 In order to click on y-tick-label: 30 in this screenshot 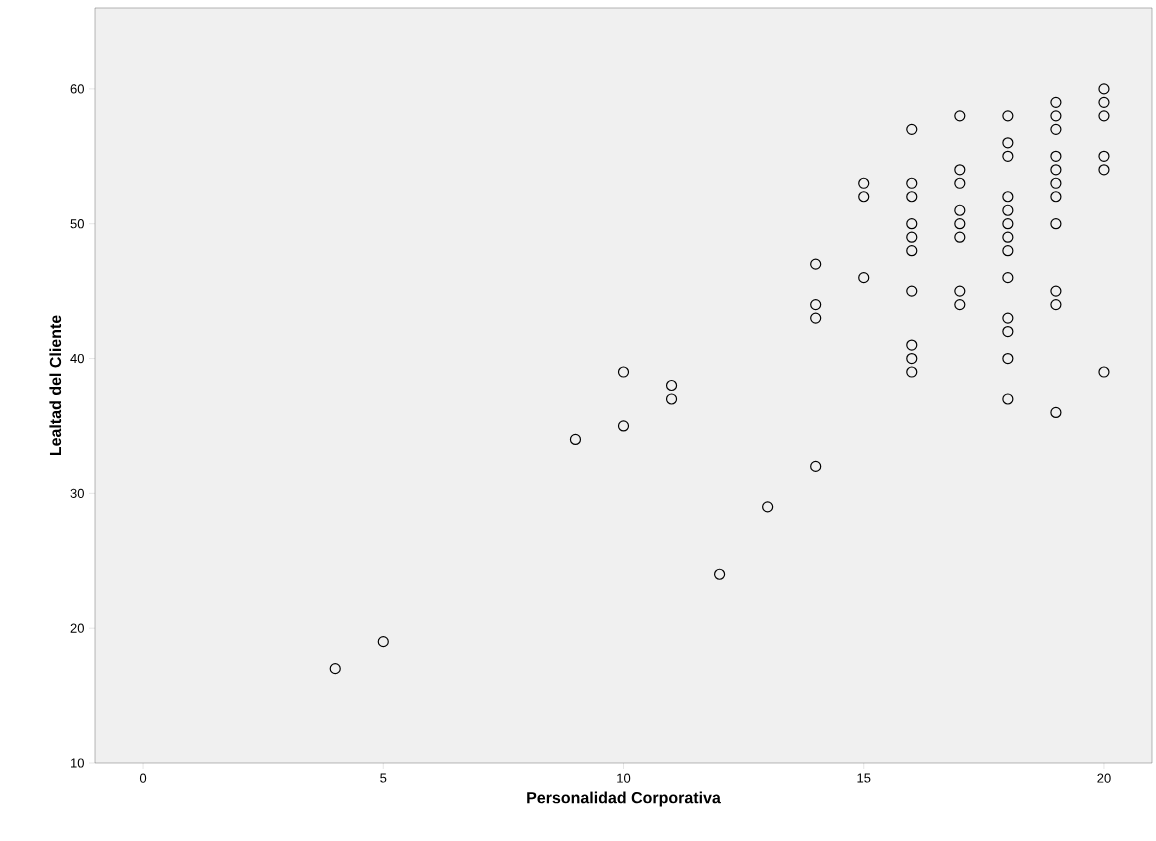, I will do `click(77, 493)`.